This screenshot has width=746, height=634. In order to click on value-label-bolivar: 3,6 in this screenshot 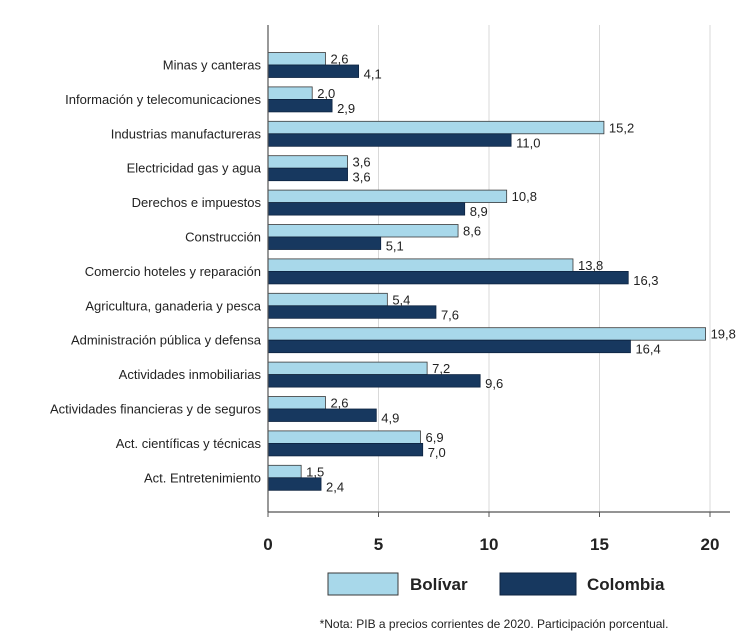, I will do `click(362, 162)`.